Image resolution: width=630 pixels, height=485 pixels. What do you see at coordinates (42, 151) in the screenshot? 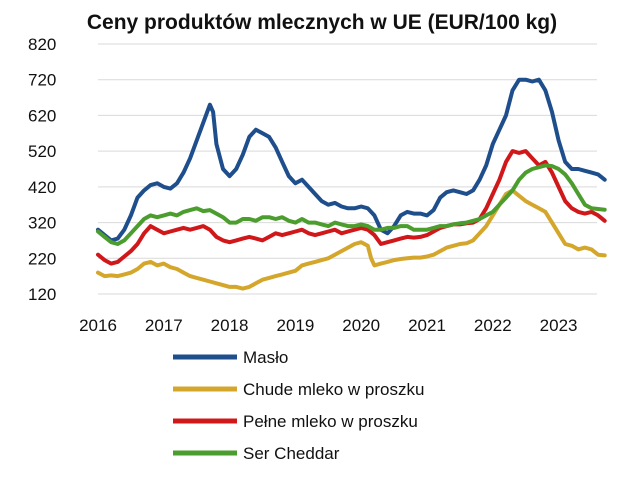
I see `y-tick-label: 520` at bounding box center [42, 151].